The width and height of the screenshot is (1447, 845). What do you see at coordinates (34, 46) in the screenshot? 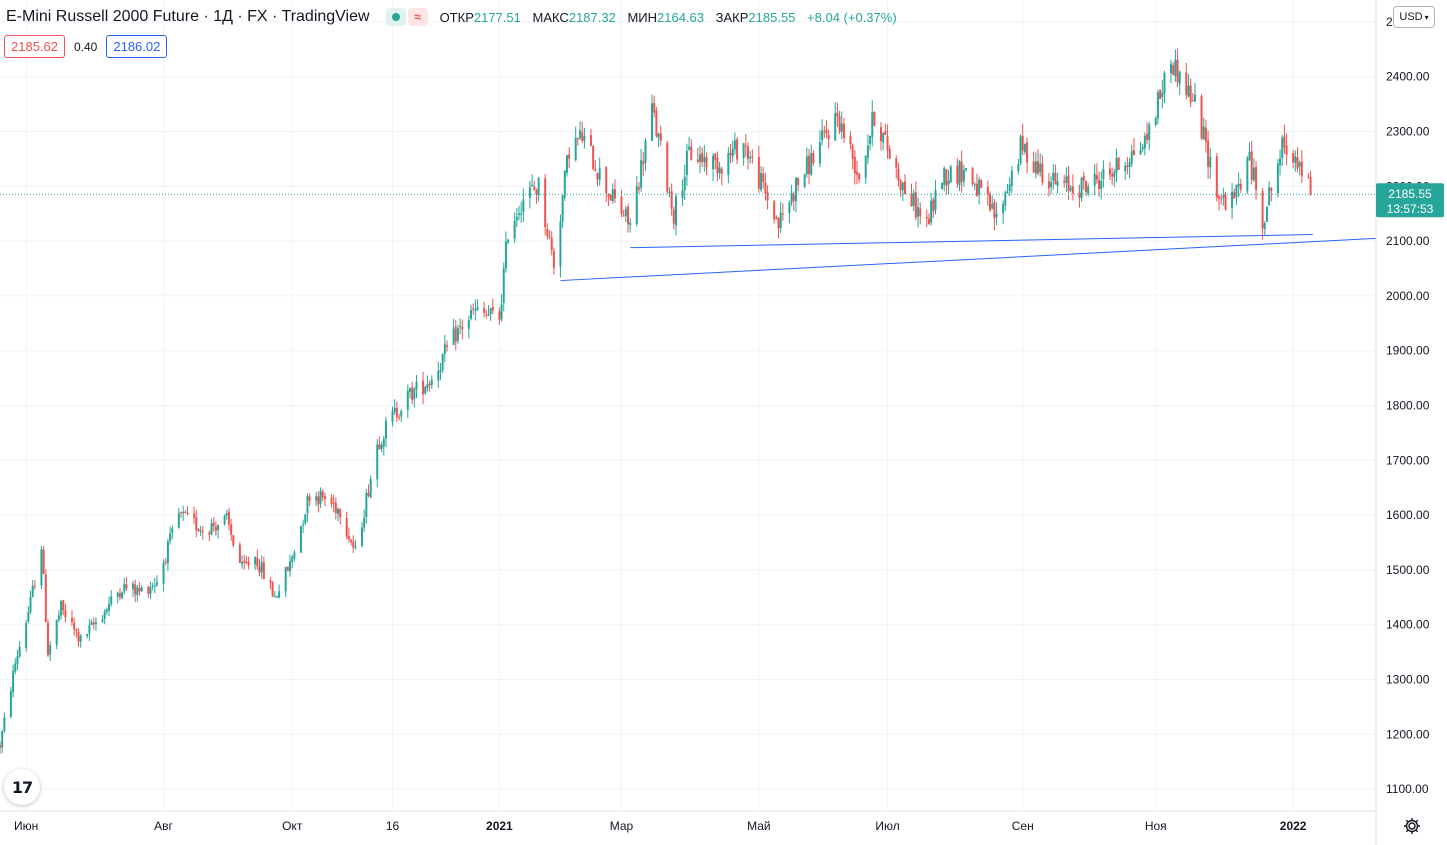
I see `sell-button: 2185.62` at bounding box center [34, 46].